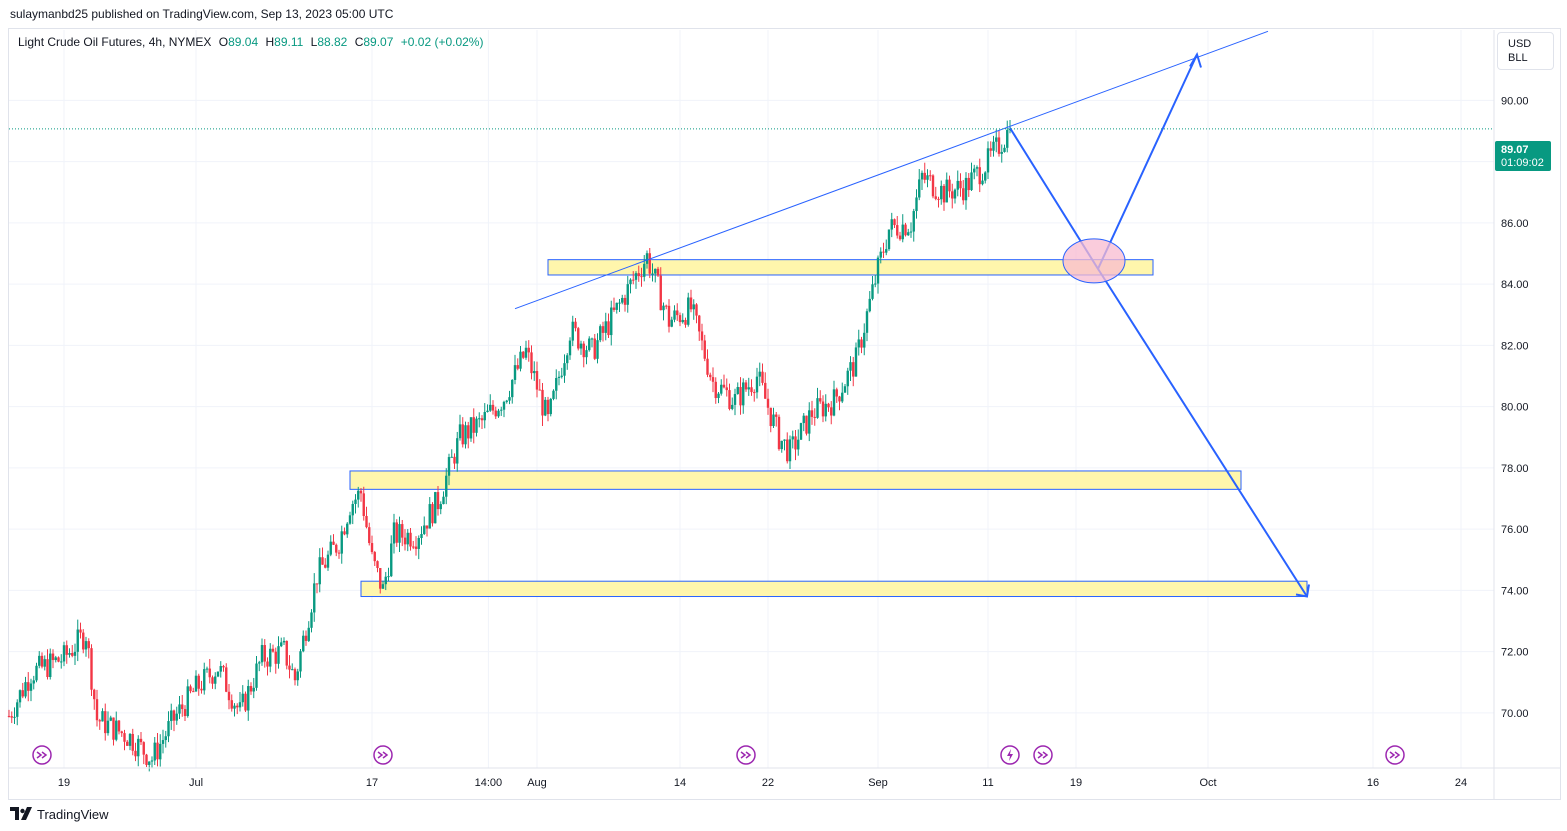 The width and height of the screenshot is (1567, 831). Describe the element at coordinates (1515, 469) in the screenshot. I see `y-tick-label: 78.00` at that location.